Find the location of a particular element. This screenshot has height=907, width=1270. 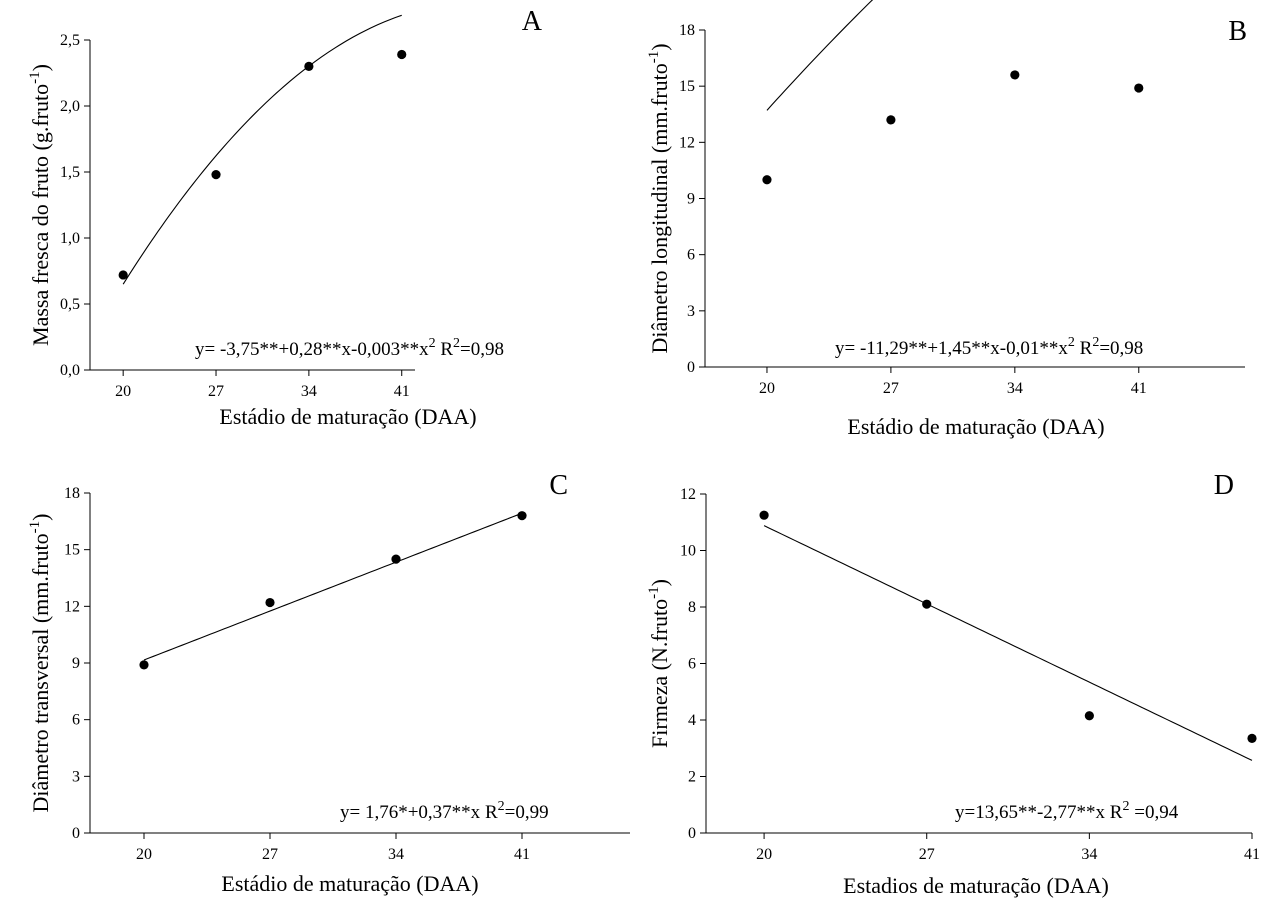

y-tick-label: 10 is located at coordinates (688, 551).